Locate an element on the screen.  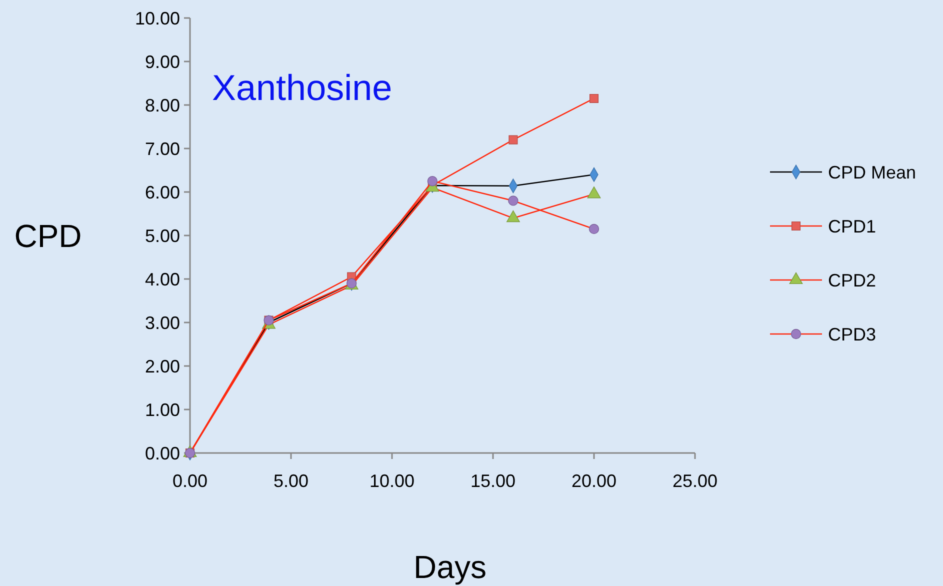
y-tick-label: 5.00 is located at coordinates (162, 236).